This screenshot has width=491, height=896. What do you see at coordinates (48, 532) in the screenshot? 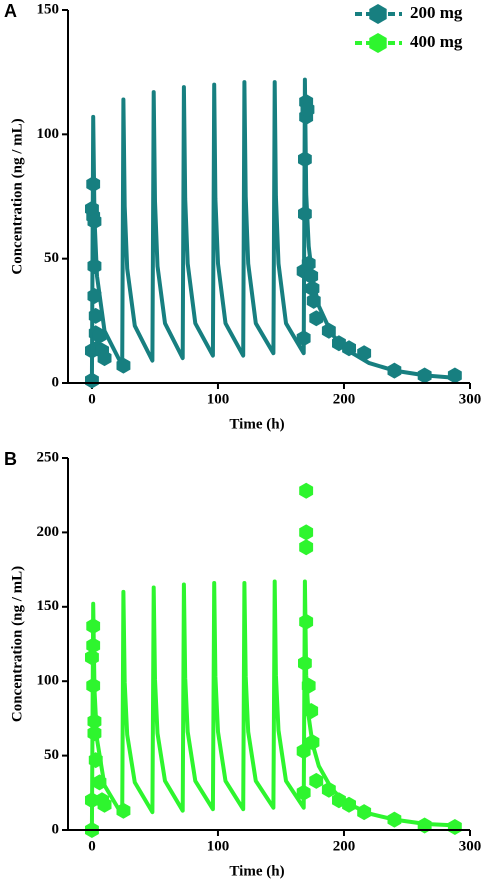
I see `y-tick-label: 200` at bounding box center [48, 532].